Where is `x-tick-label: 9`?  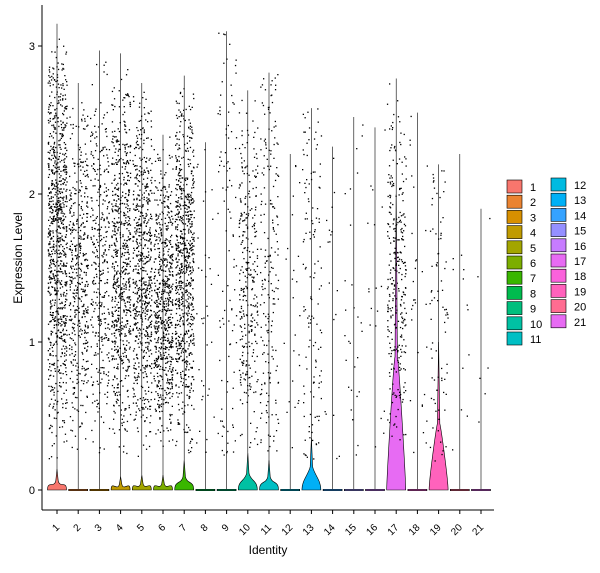 x-tick-label: 9 is located at coordinates (226, 528).